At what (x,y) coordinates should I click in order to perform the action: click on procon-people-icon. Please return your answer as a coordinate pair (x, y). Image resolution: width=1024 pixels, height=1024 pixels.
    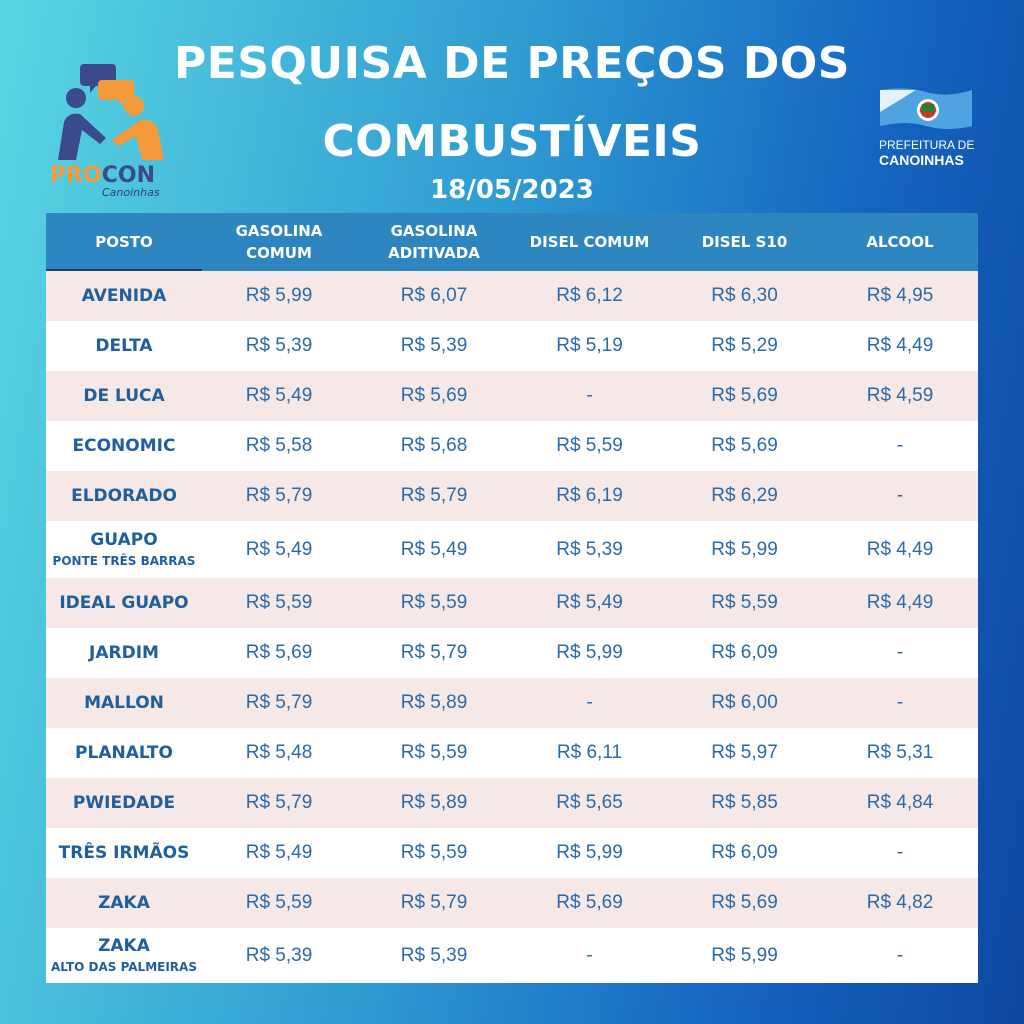
    Looking at the image, I should click on (111, 112).